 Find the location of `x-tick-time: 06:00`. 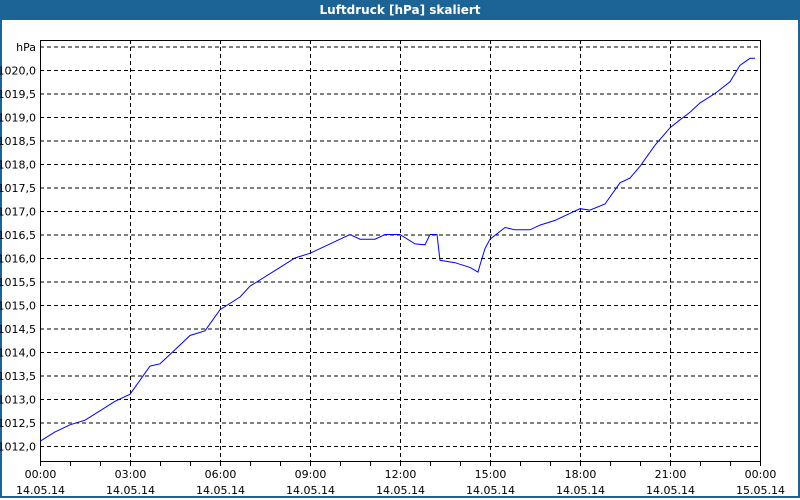

x-tick-time: 06:00 is located at coordinates (221, 474).